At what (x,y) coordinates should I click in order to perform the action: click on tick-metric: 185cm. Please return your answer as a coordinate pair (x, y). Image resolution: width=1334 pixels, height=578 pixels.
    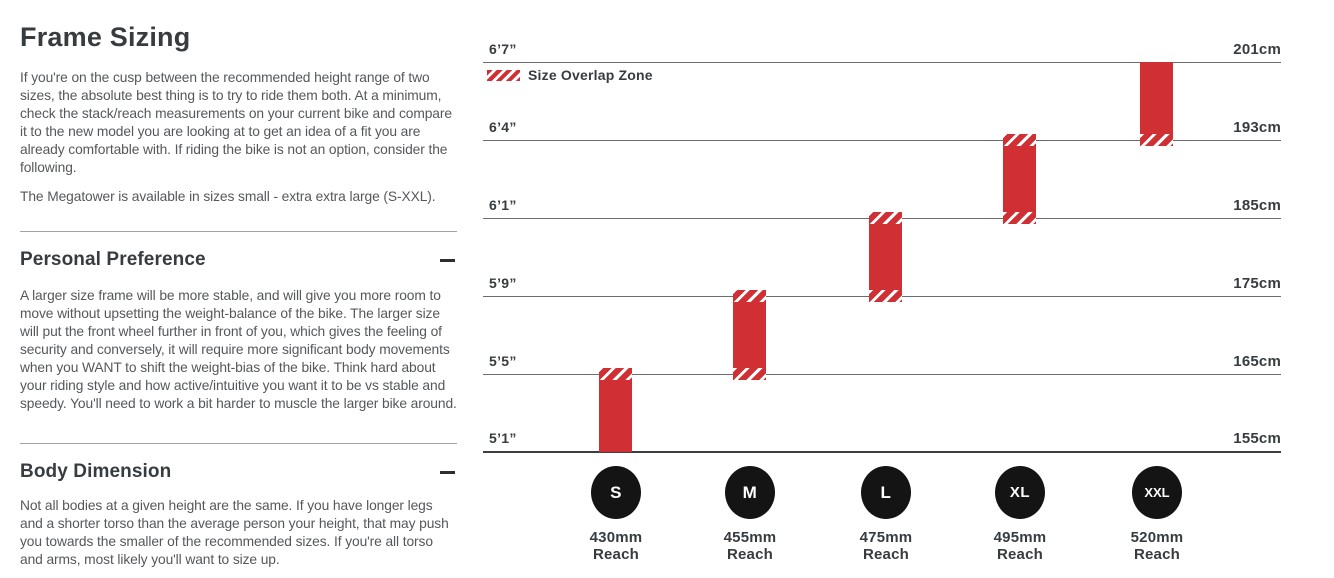
    Looking at the image, I should click on (1257, 205).